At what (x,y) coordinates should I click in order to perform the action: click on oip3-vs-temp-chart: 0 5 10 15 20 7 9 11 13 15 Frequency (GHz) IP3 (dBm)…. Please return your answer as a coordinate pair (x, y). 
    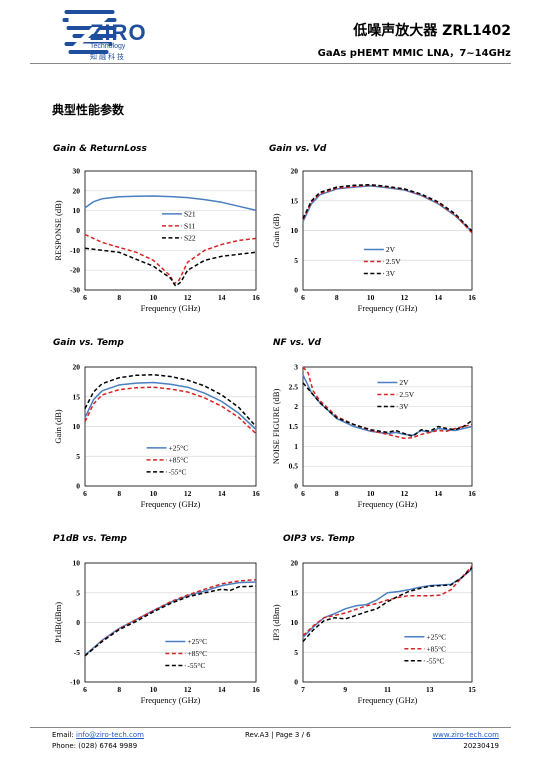
    Looking at the image, I should click on (373, 632).